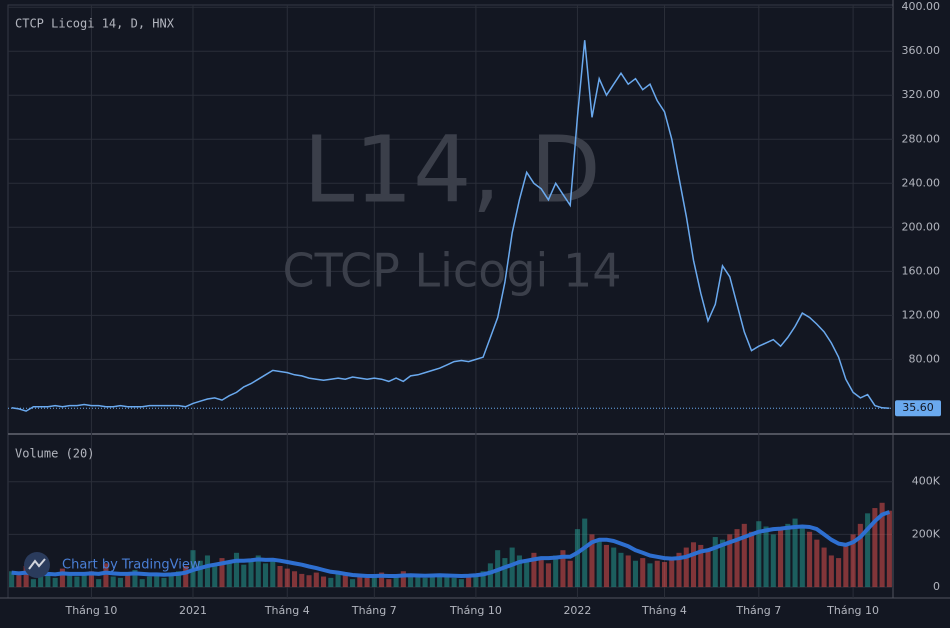 The height and width of the screenshot is (628, 950). Describe the element at coordinates (925, 358) in the screenshot. I see `y-tick-label: 80.00` at that location.